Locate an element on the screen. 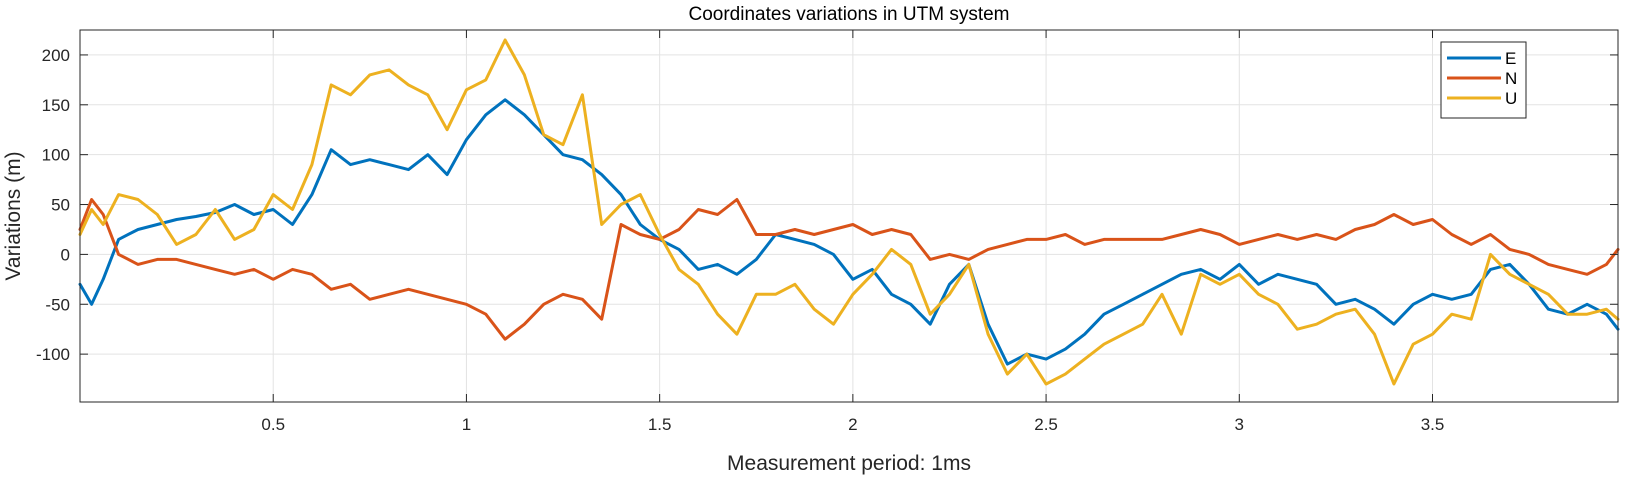 The image size is (1636, 503). x-tick-label: 0.5 is located at coordinates (273, 424).